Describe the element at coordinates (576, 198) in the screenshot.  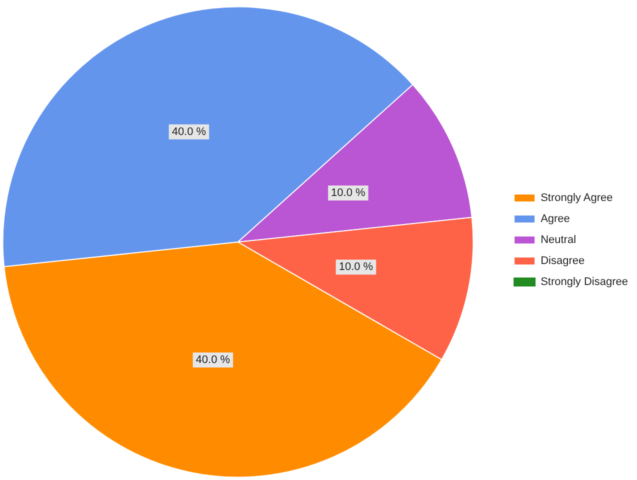
I see `legend-label: Strongly Agree` at that location.